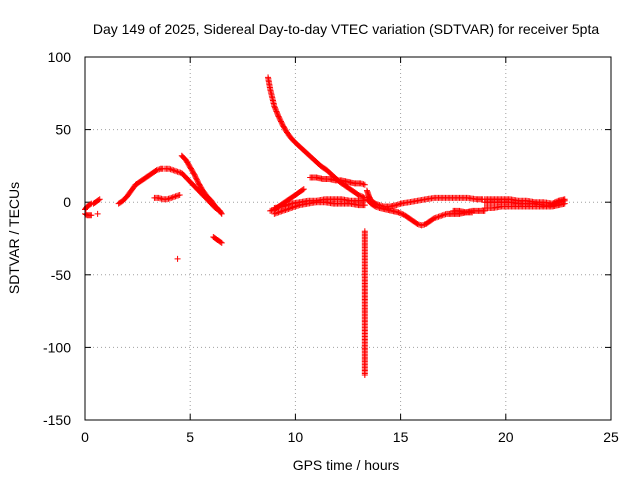 The height and width of the screenshot is (480, 640). I want to click on y-tick-label: 100, so click(60, 57).